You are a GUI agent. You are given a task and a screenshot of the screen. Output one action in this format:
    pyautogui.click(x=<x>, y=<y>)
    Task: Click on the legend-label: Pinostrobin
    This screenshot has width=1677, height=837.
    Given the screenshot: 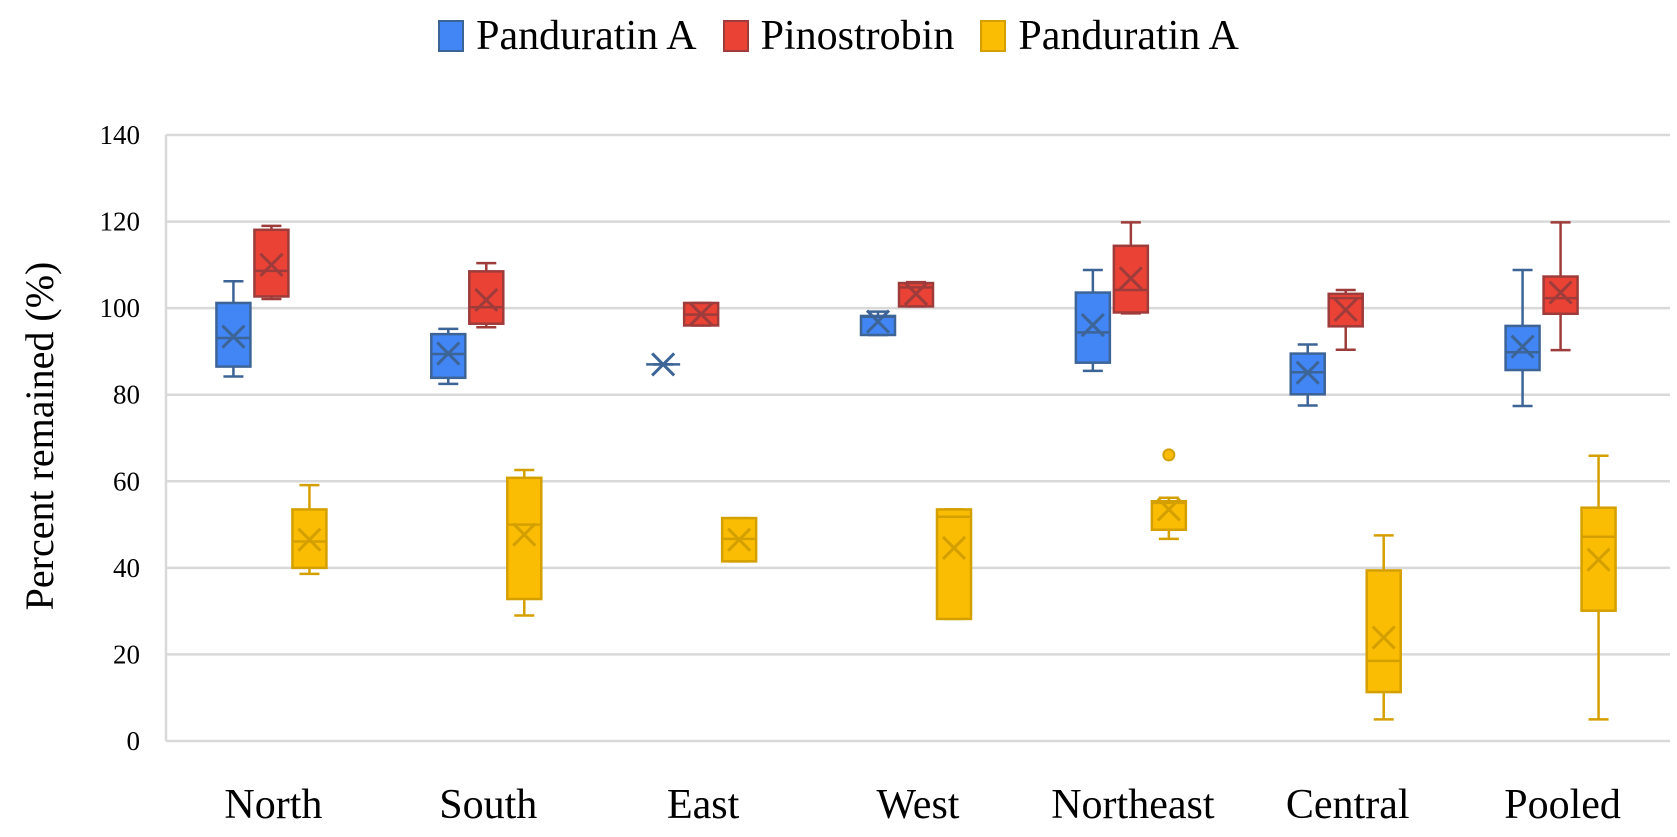 What is the action you would take?
    pyautogui.click(x=857, y=36)
    